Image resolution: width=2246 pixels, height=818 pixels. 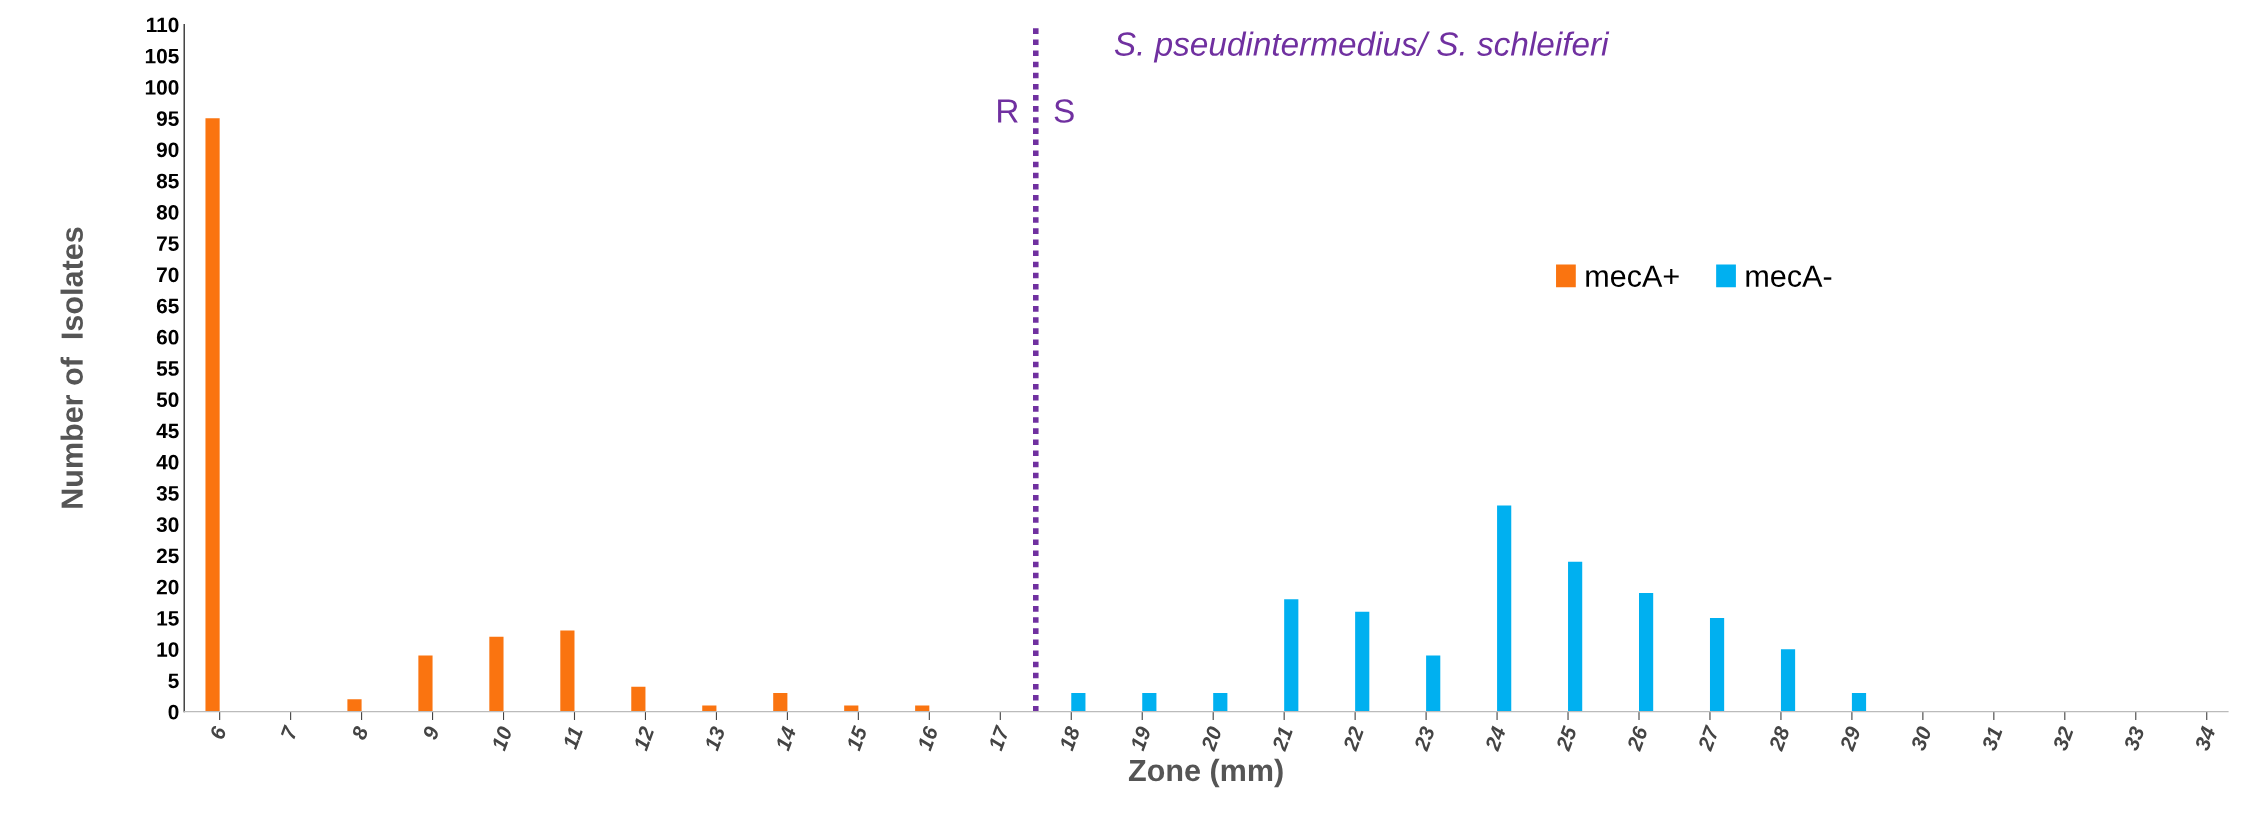 I want to click on x-tick-label: 33, so click(x=2134, y=738).